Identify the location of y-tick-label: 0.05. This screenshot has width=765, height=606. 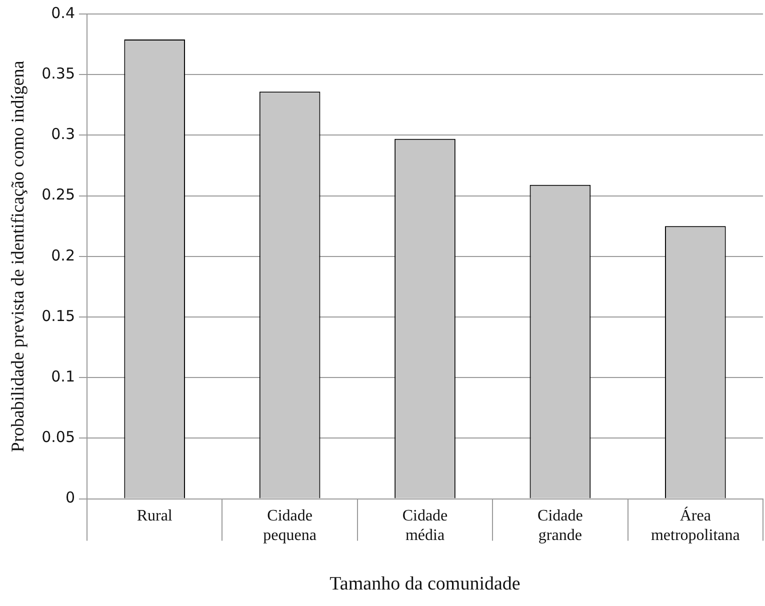
(58, 437).